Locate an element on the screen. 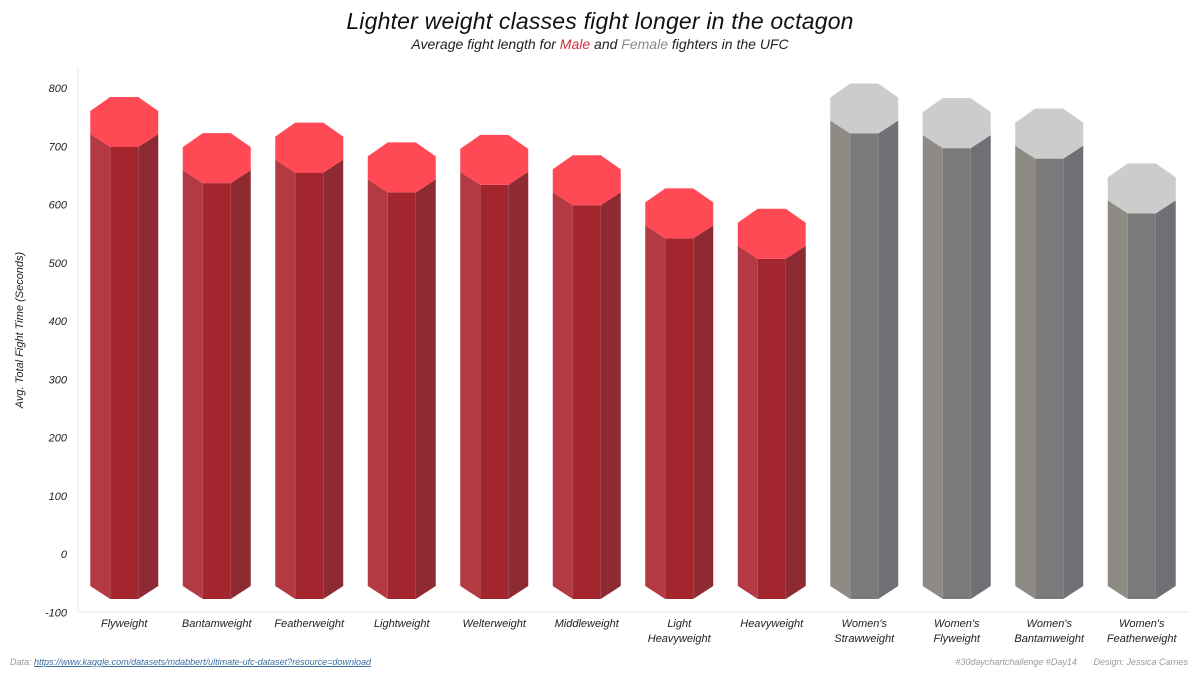  y-tick-label: 700 is located at coordinates (58, 147).